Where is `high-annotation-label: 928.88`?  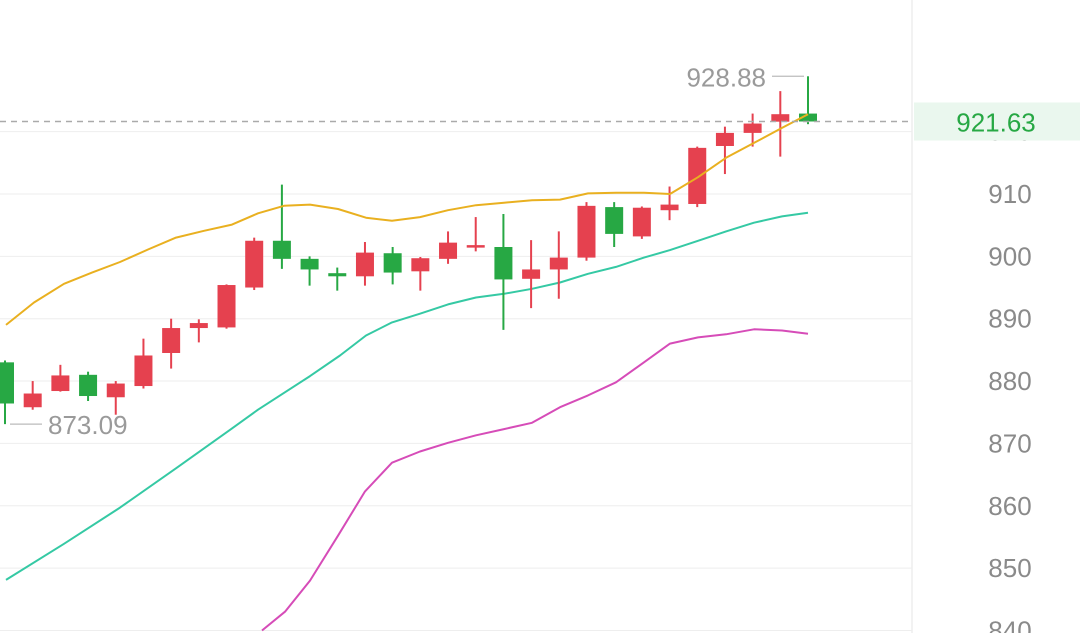 high-annotation-label: 928.88 is located at coordinates (726, 77).